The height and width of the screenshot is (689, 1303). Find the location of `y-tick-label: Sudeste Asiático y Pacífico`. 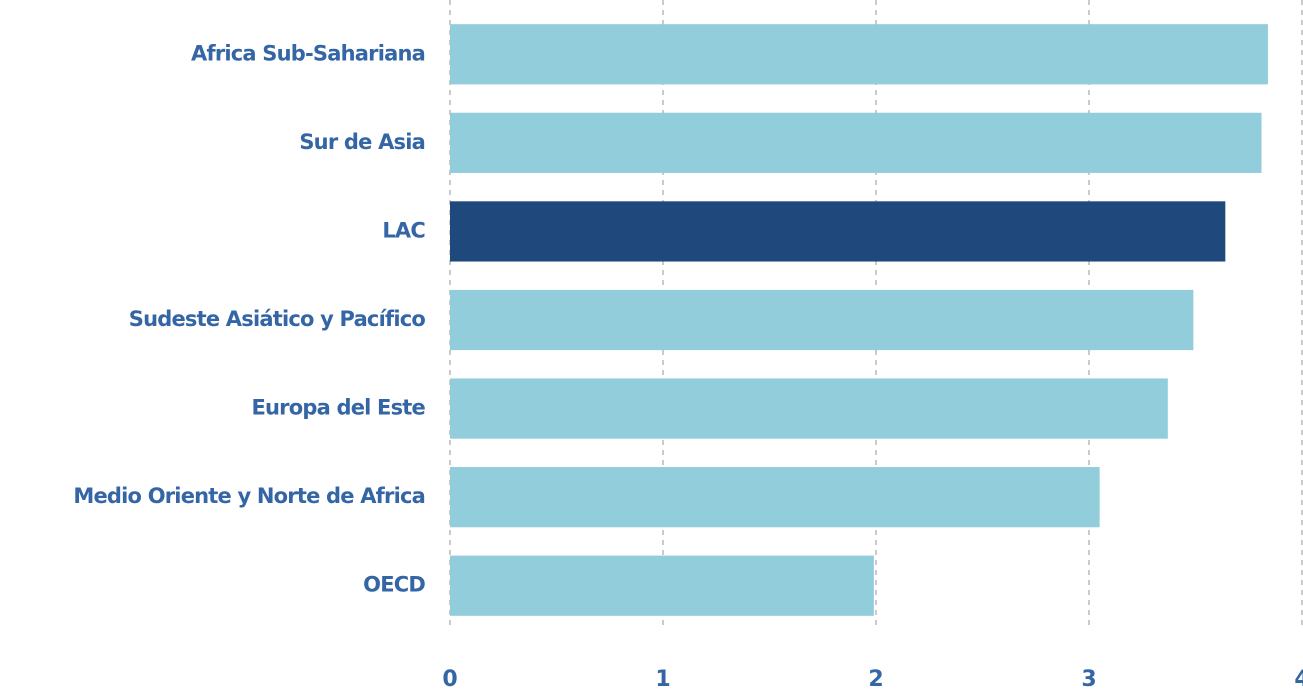

y-tick-label: Sudeste Asiático y Pacífico is located at coordinates (277, 319).